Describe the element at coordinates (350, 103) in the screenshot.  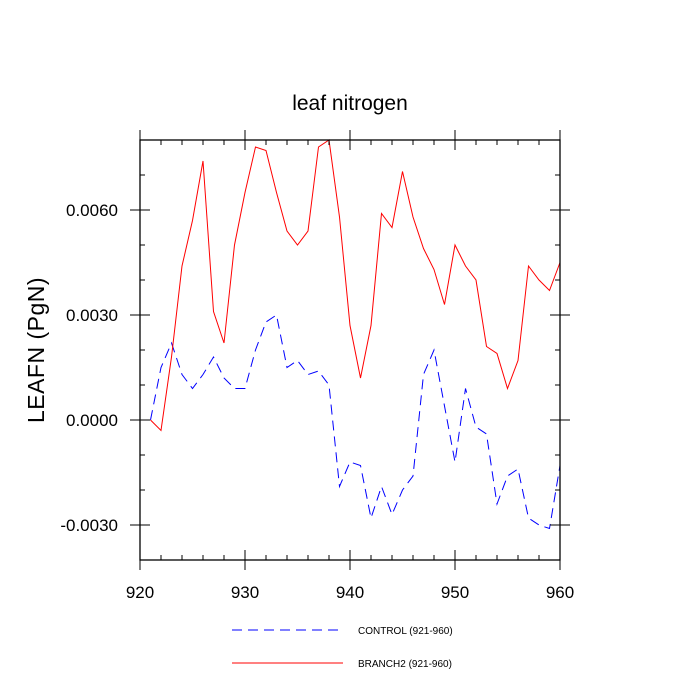
I see `chart-title: leaf nitrogen` at that location.